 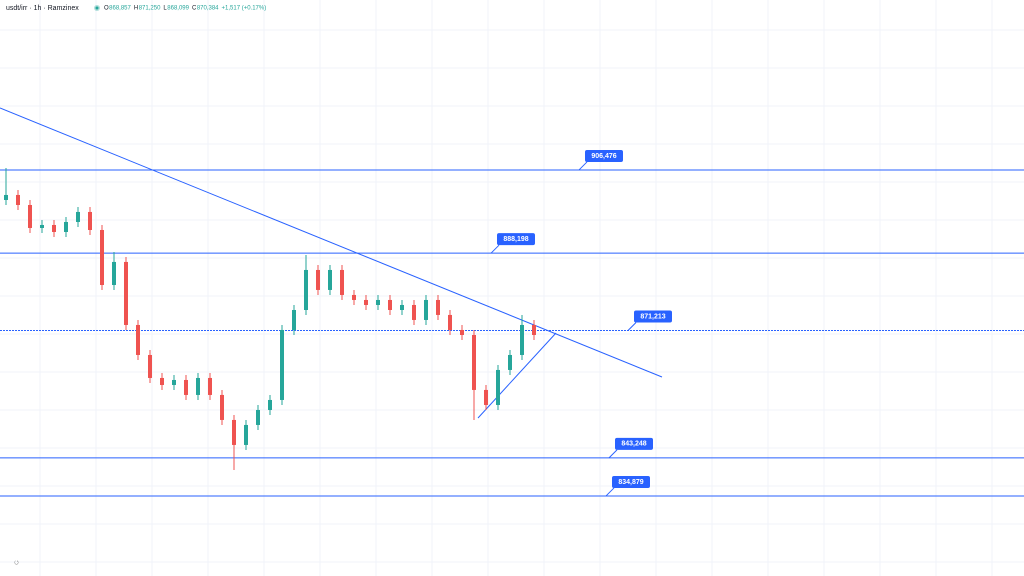 I want to click on ohlc-label: H, so click(x=136, y=9).